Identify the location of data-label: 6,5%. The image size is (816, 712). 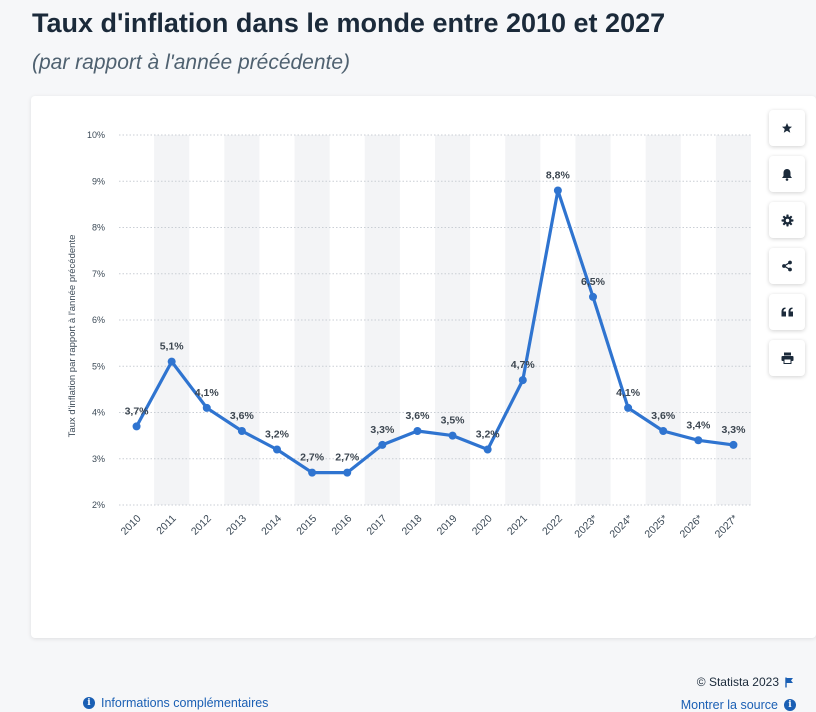
(593, 282).